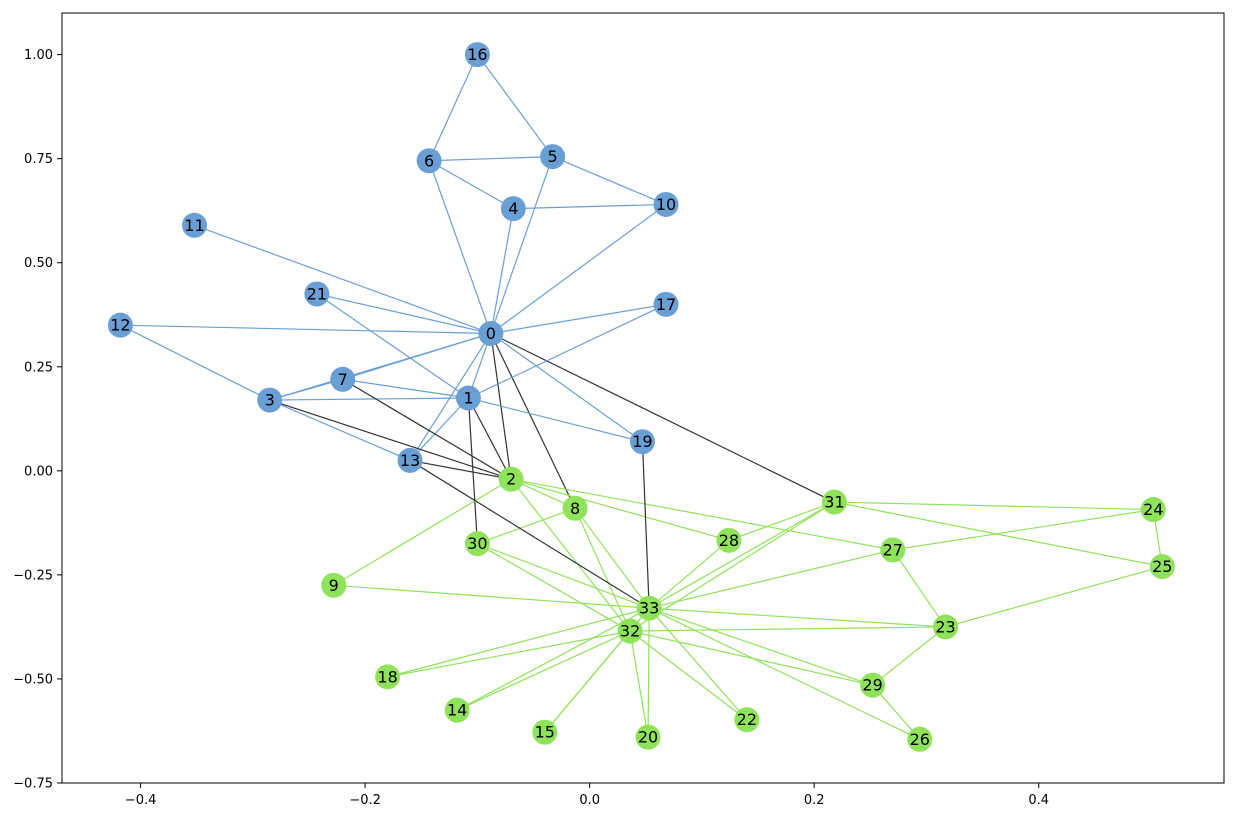  I want to click on node-10: 10, so click(666, 204).